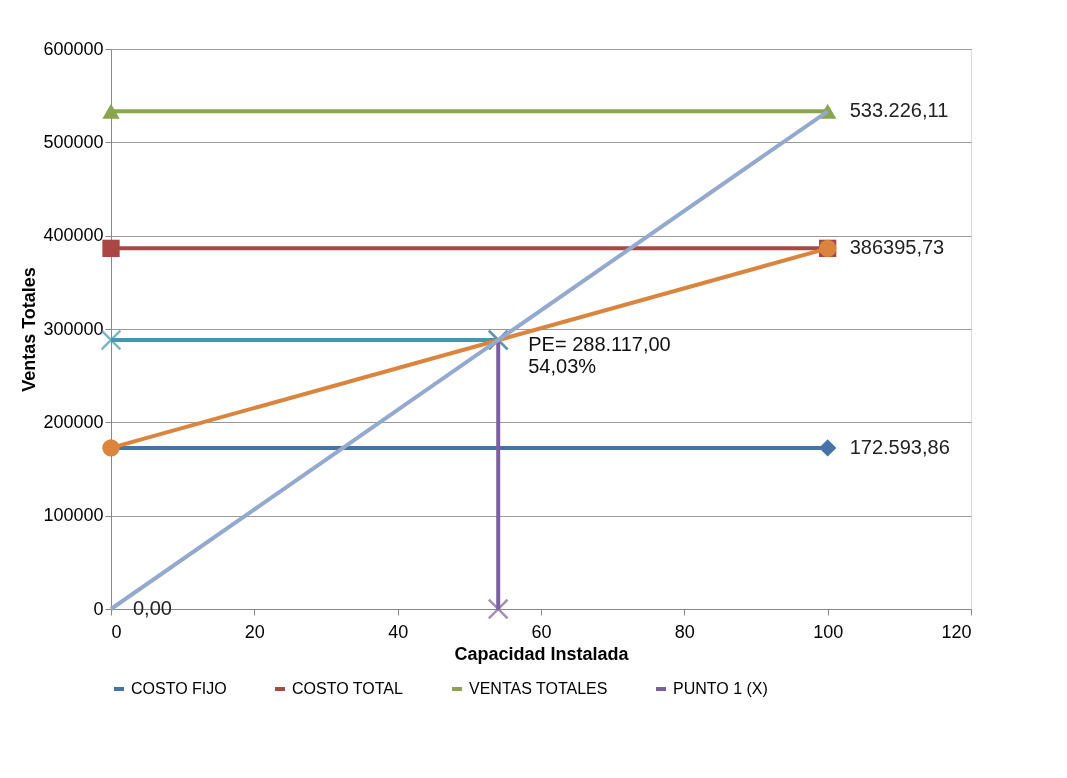 The width and height of the screenshot is (1067, 778). Describe the element at coordinates (897, 247) in the screenshot. I see `data-label: 386395,73` at that location.